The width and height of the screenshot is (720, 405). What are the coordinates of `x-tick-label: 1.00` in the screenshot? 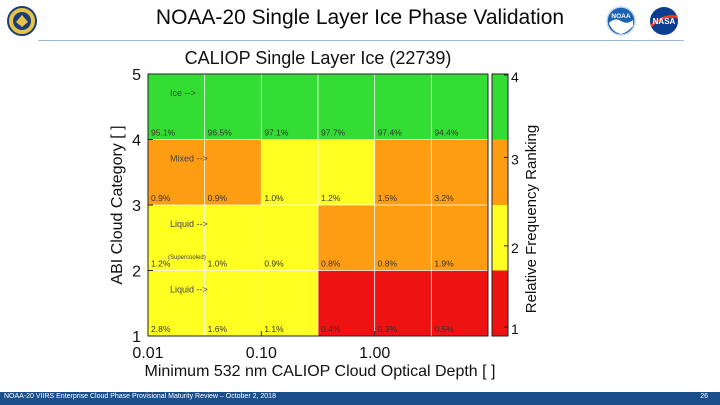 It's located at (374, 353).